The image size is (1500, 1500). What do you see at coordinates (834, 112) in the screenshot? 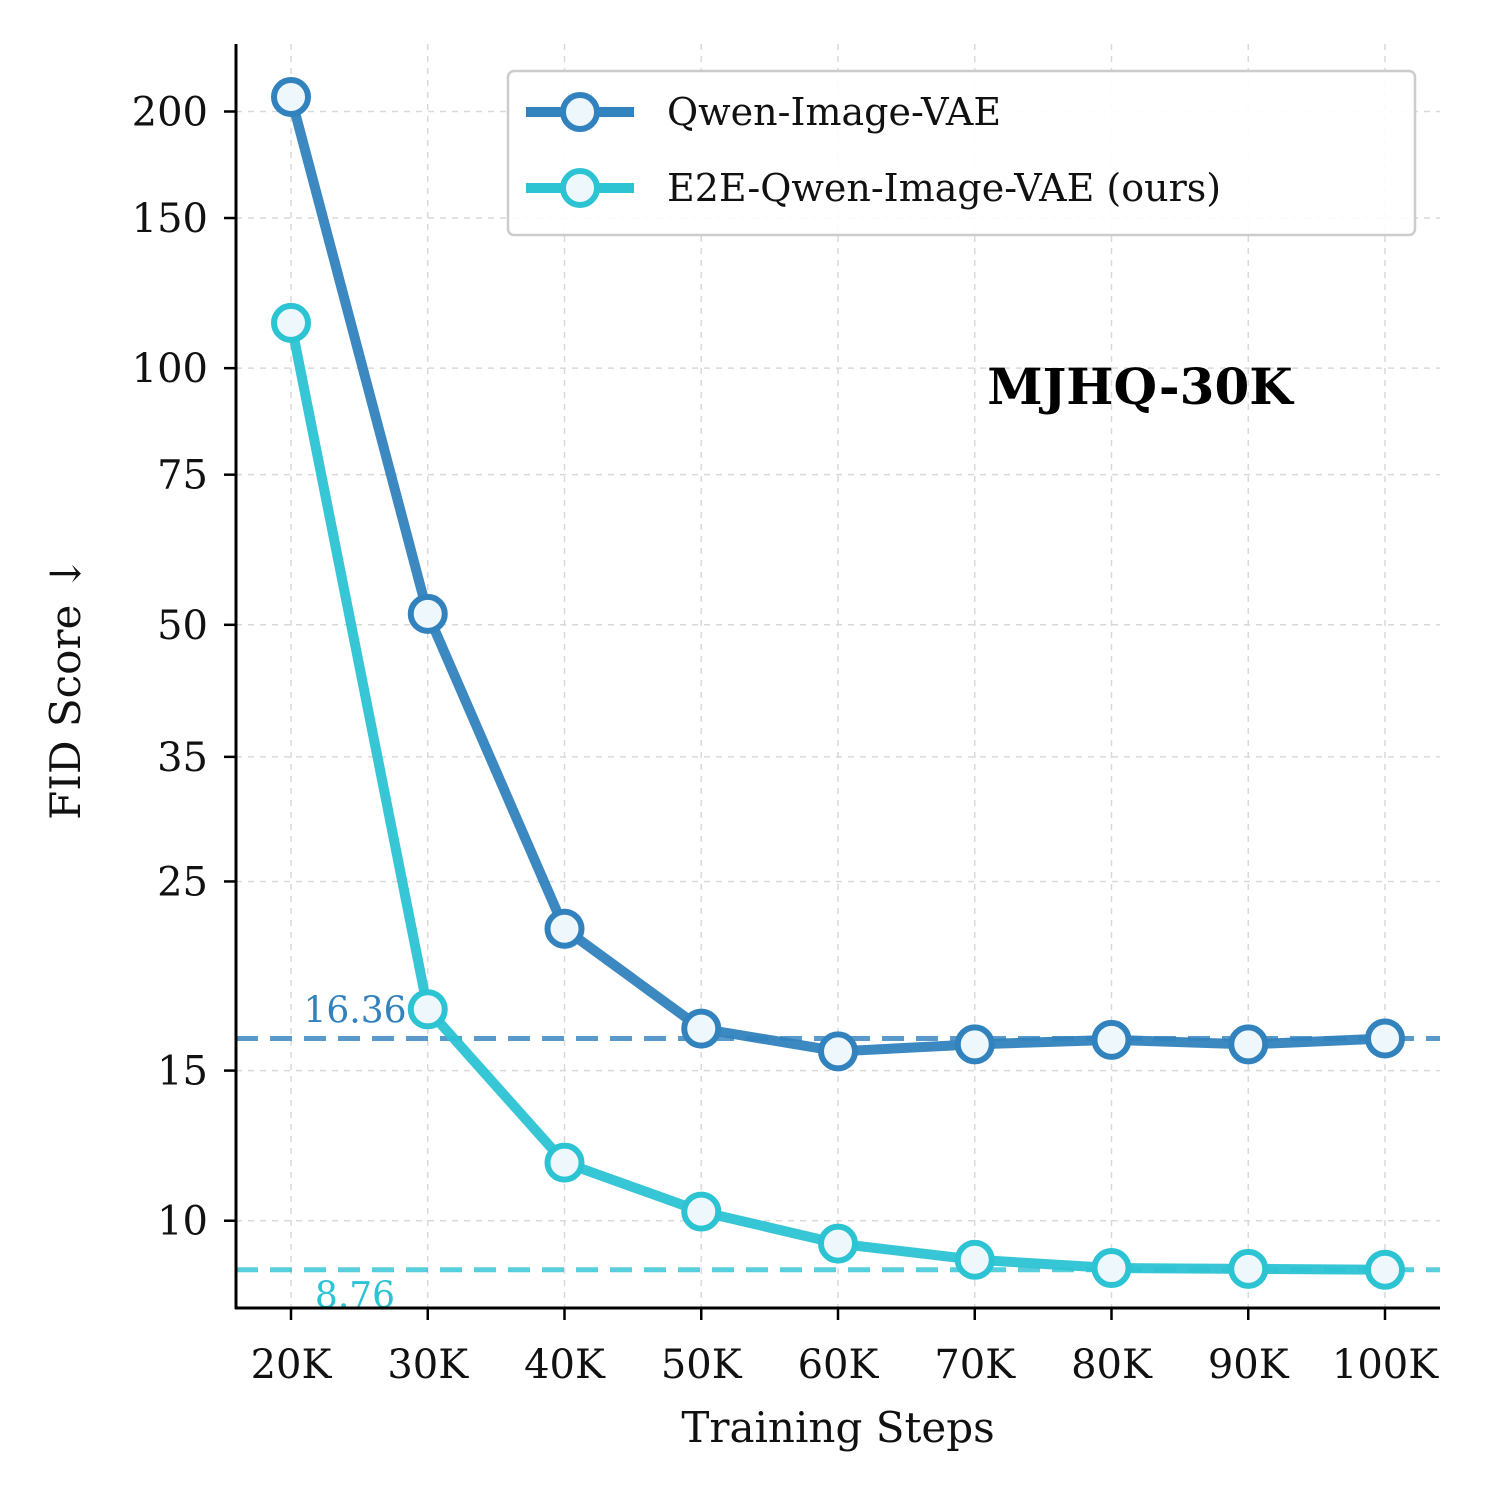
I see `legend-label: Qwen-Image-VAE` at bounding box center [834, 112].